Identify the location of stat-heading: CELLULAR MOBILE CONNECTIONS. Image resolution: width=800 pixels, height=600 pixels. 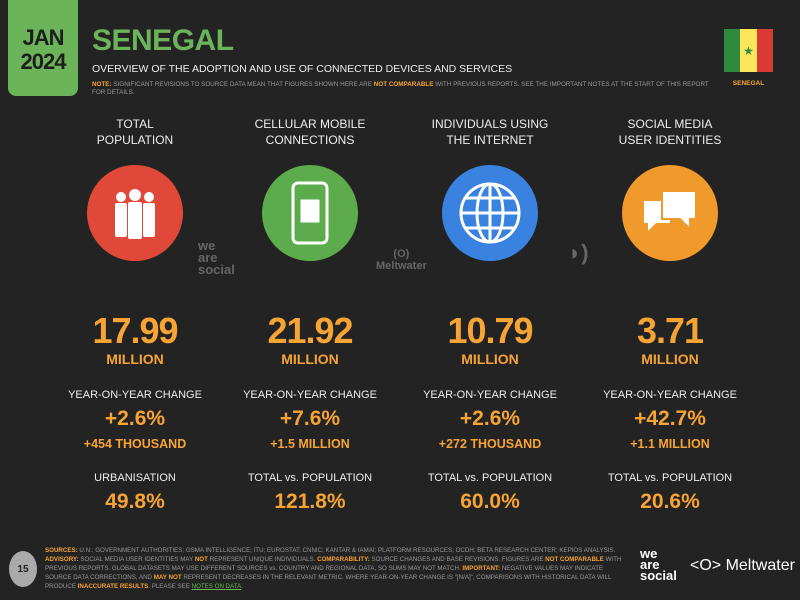
(310, 136).